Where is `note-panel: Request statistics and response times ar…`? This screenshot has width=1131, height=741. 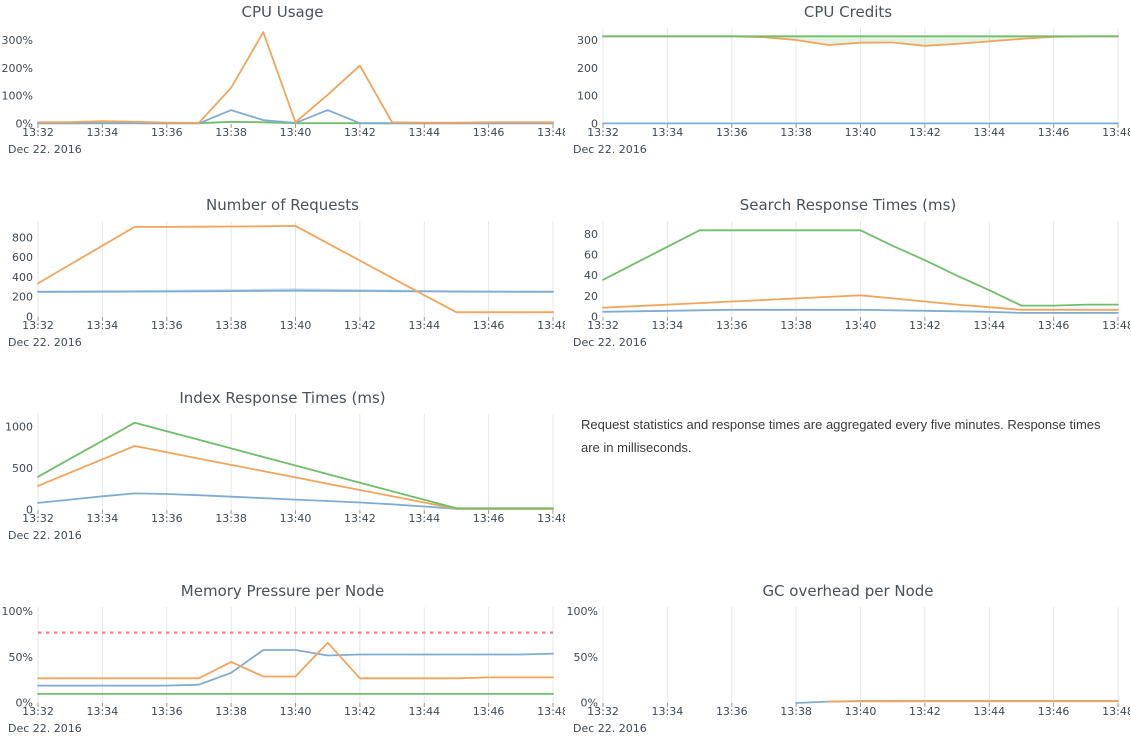
note-panel: Request statistics and response times ar… is located at coordinates (848, 468).